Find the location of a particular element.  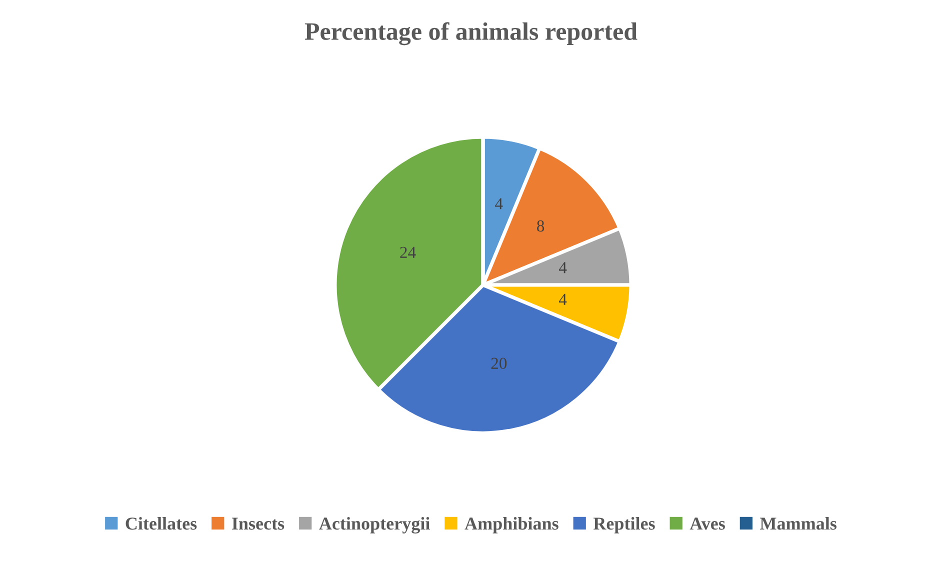

data-label: 24 is located at coordinates (408, 252).